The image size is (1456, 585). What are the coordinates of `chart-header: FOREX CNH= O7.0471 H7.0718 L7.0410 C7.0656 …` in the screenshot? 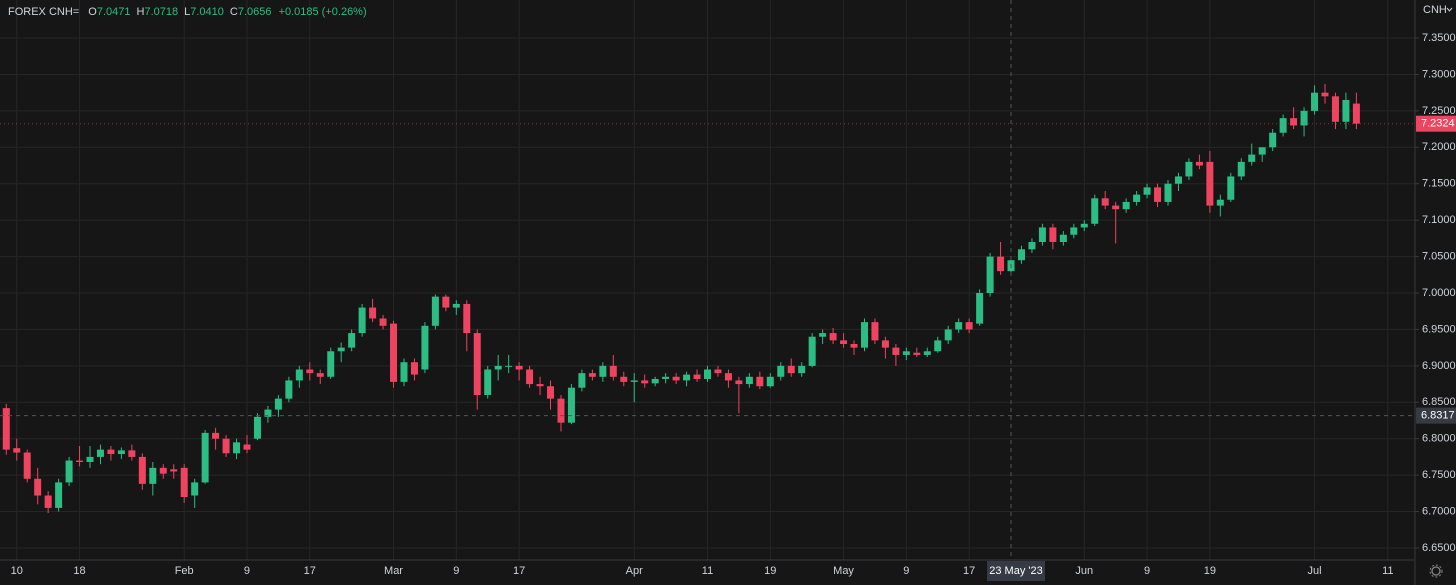 It's located at (187, 12).